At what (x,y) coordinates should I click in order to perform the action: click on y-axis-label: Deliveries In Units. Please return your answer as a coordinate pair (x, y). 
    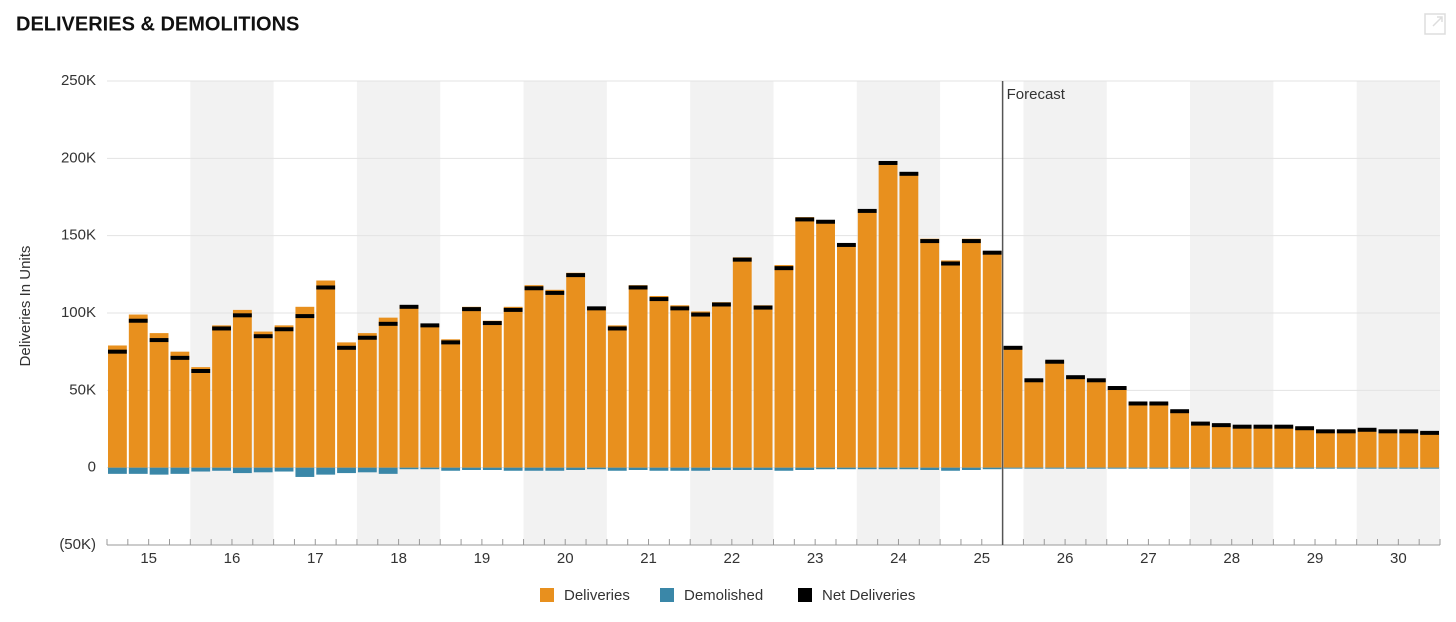
    Looking at the image, I should click on (25, 306).